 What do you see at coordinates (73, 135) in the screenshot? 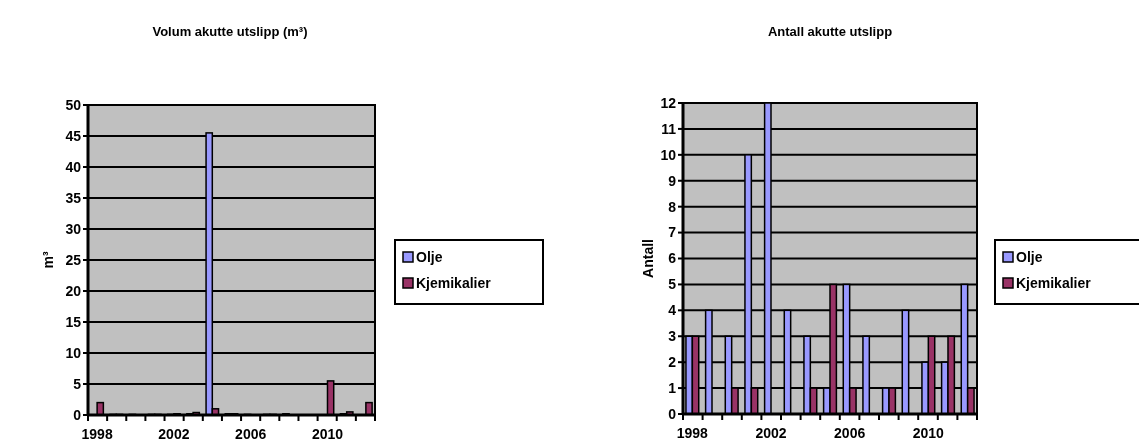
I see `y-tick-label: 45` at bounding box center [73, 135].